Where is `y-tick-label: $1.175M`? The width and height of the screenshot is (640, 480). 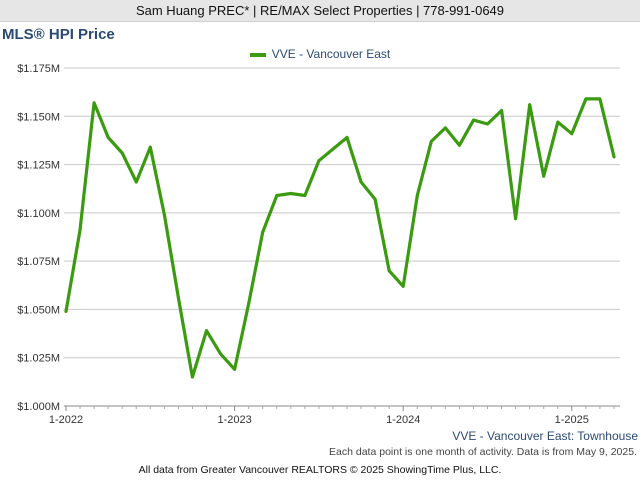 y-tick-label: $1.175M is located at coordinates (38, 69).